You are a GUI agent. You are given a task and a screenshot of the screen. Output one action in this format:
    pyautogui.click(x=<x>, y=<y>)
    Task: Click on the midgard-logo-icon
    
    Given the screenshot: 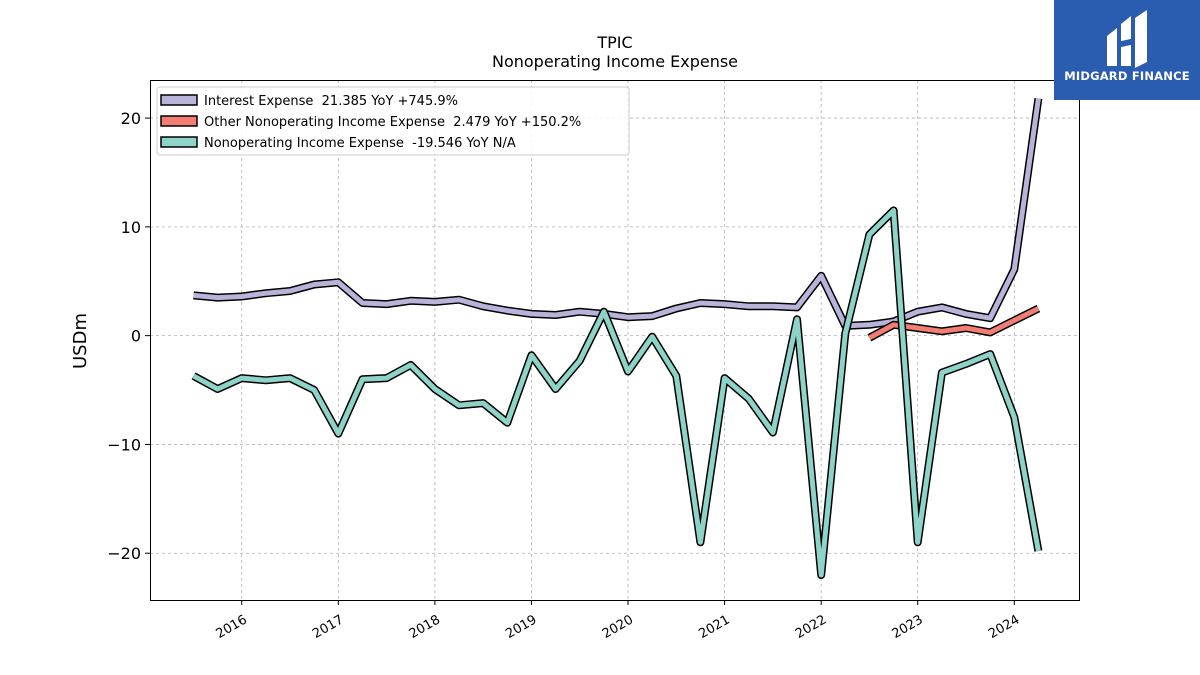 What is the action you would take?
    pyautogui.click(x=1127, y=39)
    